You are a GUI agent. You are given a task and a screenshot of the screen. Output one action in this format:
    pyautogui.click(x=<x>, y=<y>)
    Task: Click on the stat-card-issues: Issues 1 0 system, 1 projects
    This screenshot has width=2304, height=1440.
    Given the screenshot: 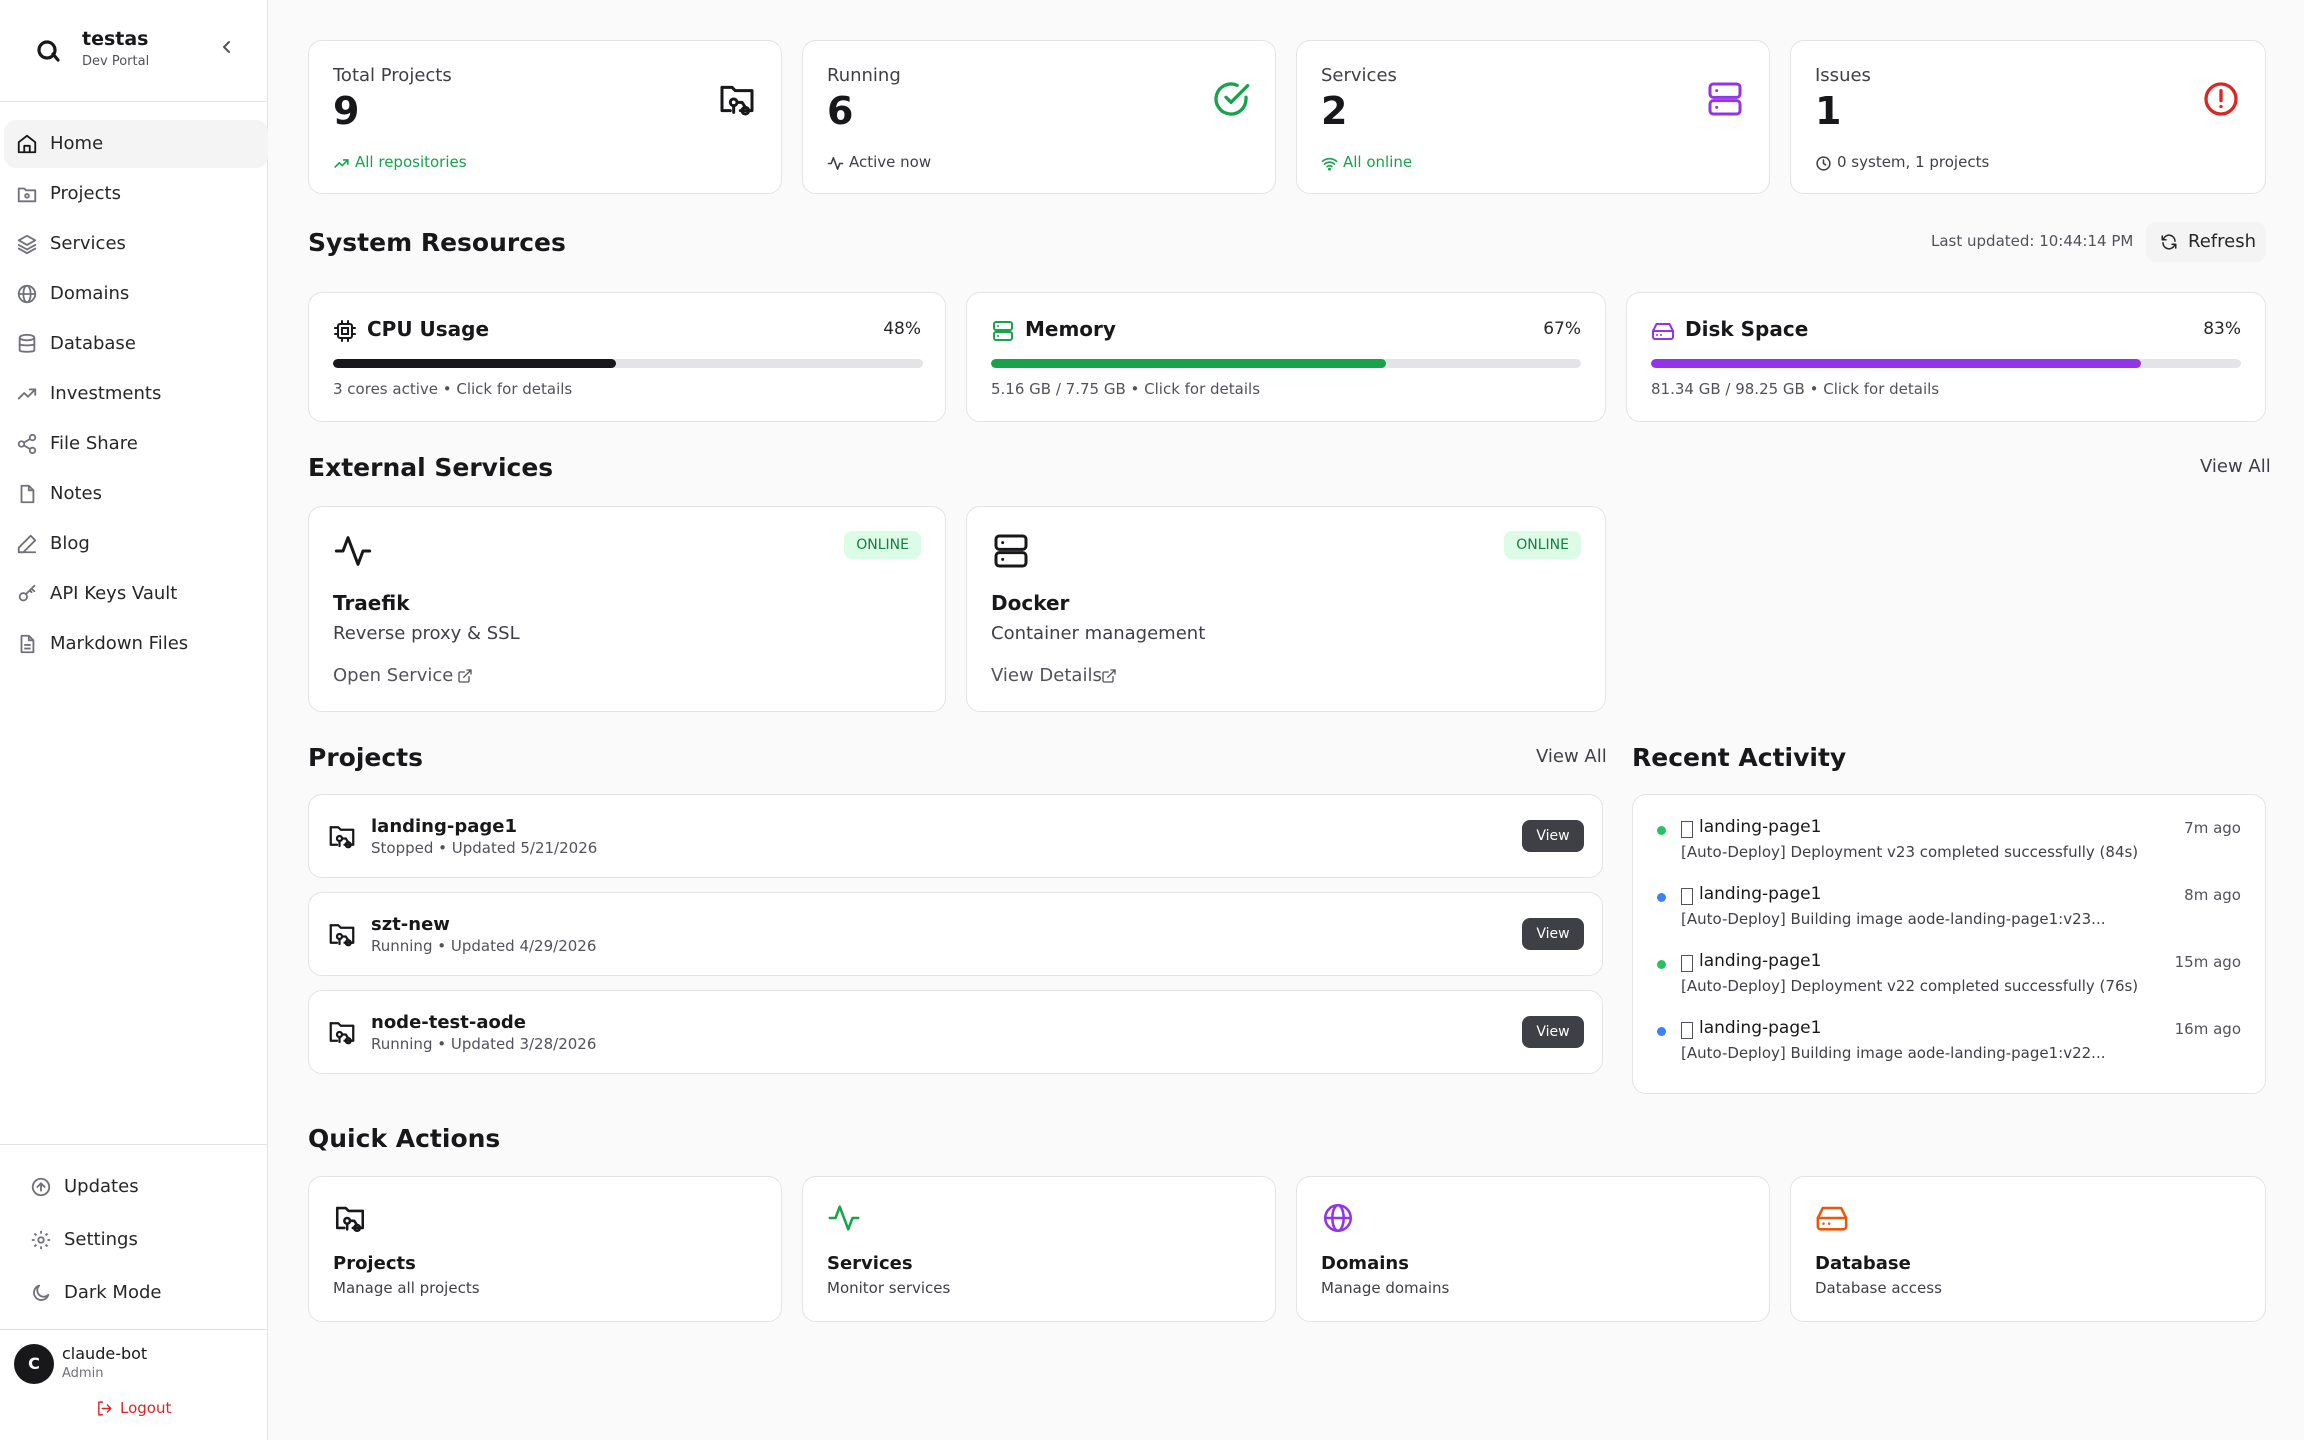 What is the action you would take?
    pyautogui.click(x=2028, y=117)
    